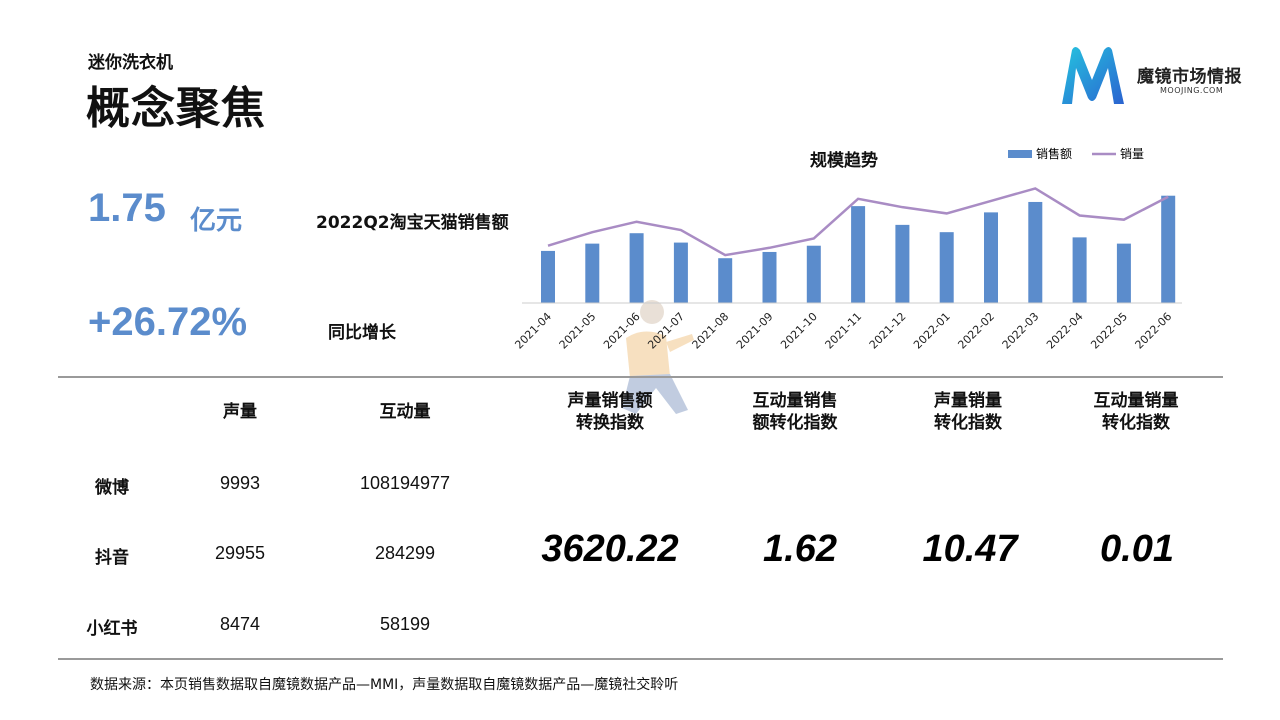 The image size is (1280, 720). What do you see at coordinates (622, 331) in the screenshot?
I see `x-tick-label: 2021-06` at bounding box center [622, 331].